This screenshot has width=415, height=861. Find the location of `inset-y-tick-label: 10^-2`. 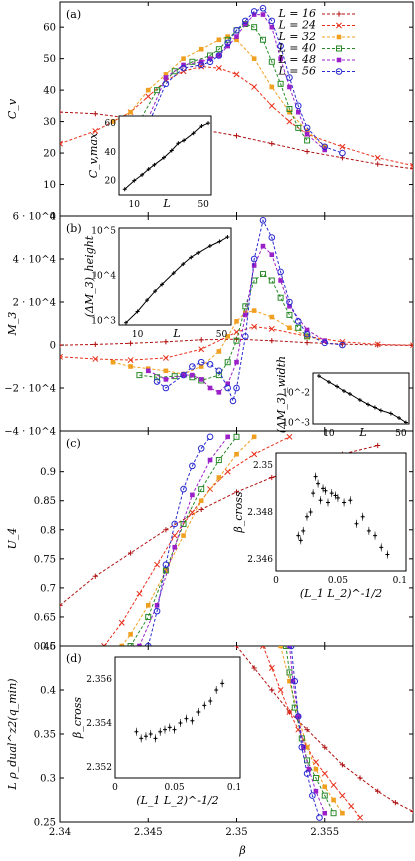

inset-y-tick-label: 10^-2 is located at coordinates (296, 394).